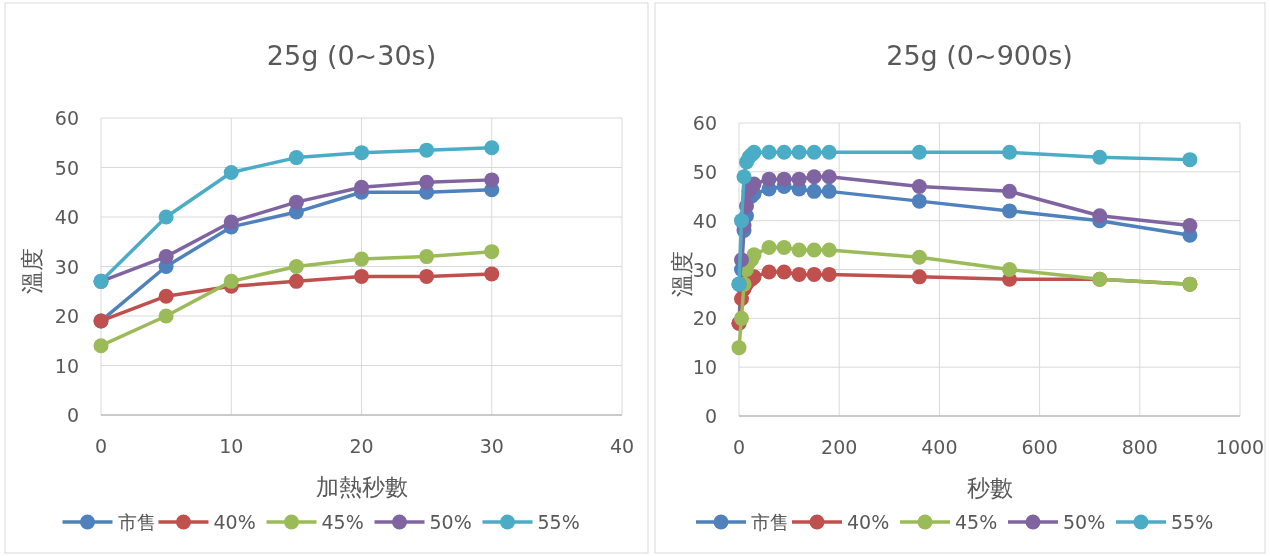  What do you see at coordinates (491, 446) in the screenshot?
I see `x-tick-label: 30` at bounding box center [491, 446].